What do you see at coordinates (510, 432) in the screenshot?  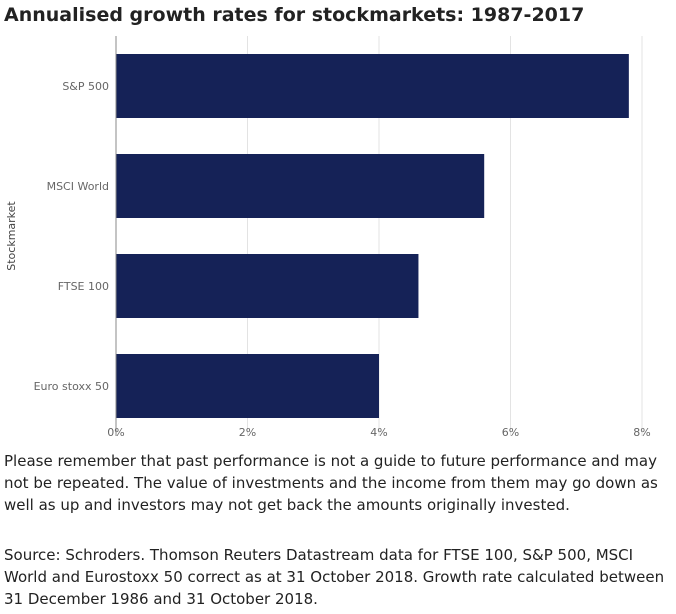 I see `x-tick-label: 6%` at bounding box center [510, 432].